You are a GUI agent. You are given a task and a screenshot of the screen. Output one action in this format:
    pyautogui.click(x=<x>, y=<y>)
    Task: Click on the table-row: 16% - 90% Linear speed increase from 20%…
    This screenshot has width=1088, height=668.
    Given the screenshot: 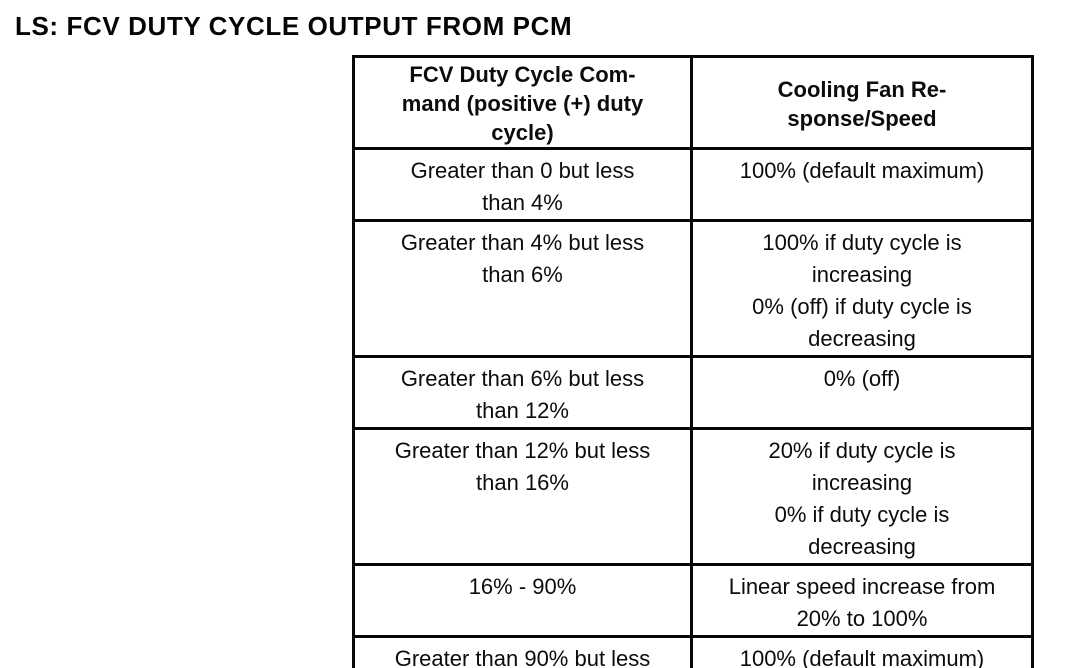 What is the action you would take?
    pyautogui.click(x=693, y=600)
    